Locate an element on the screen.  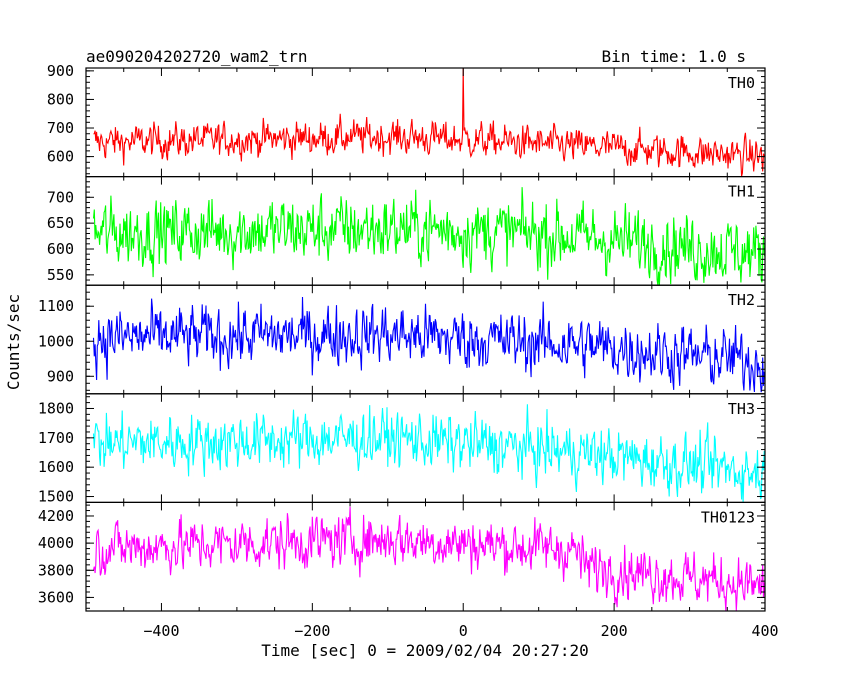
y-tick-label: 800 is located at coordinates (60, 99).